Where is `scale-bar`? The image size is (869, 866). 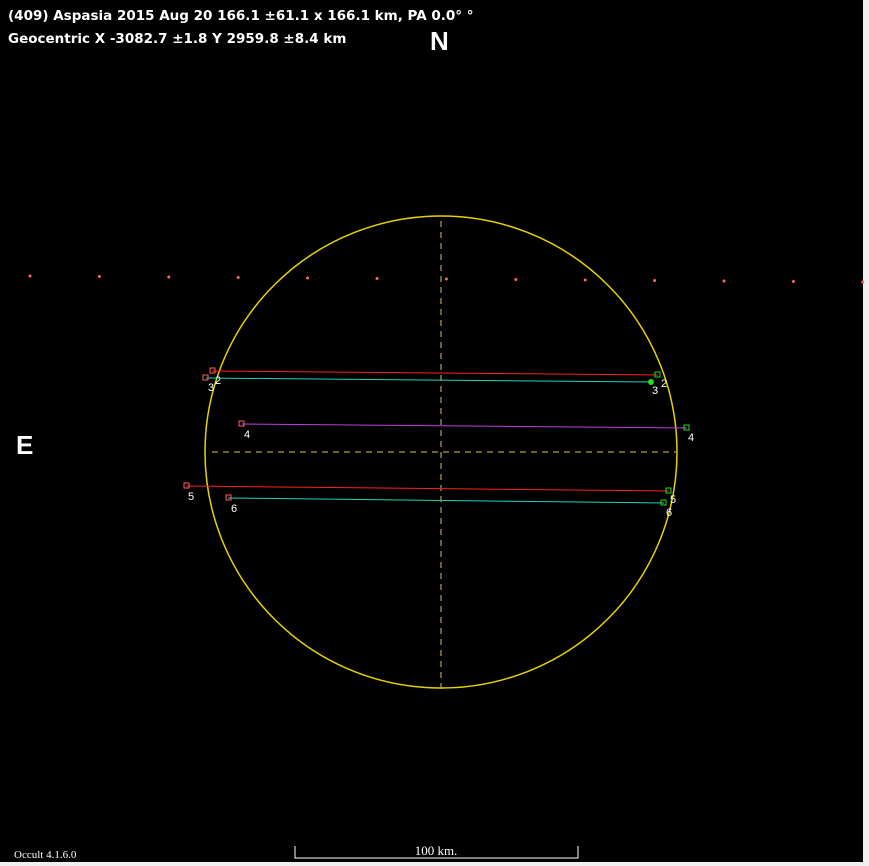 scale-bar is located at coordinates (436, 852).